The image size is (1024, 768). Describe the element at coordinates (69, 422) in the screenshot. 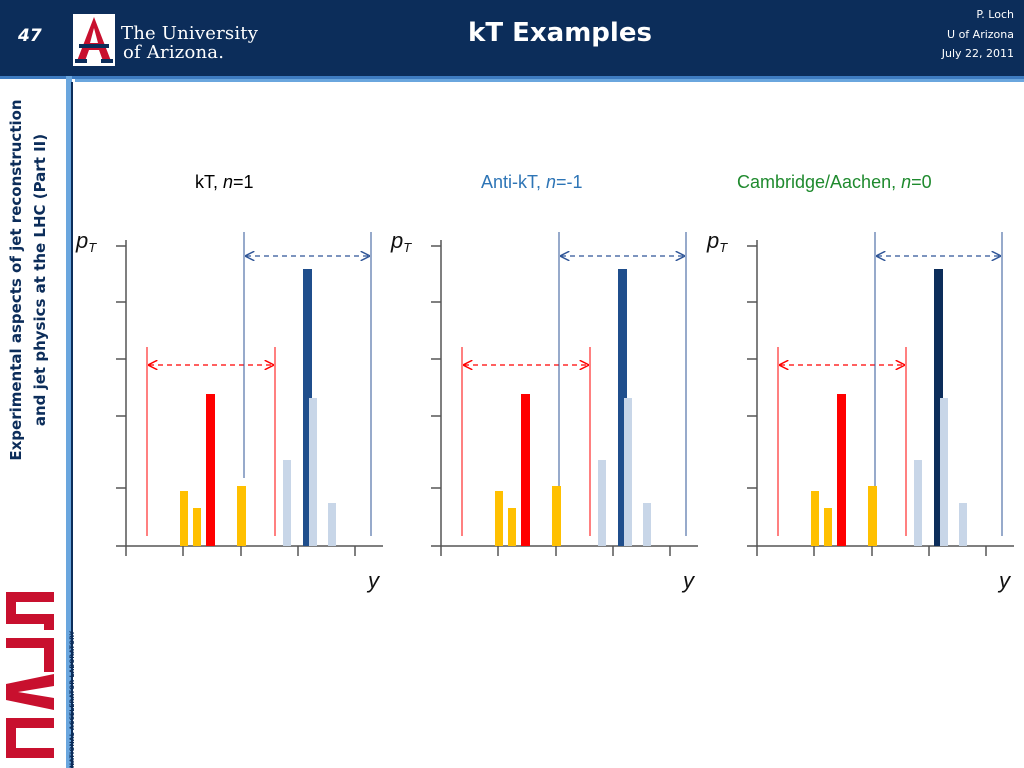

I see `sidebar-divider` at that location.